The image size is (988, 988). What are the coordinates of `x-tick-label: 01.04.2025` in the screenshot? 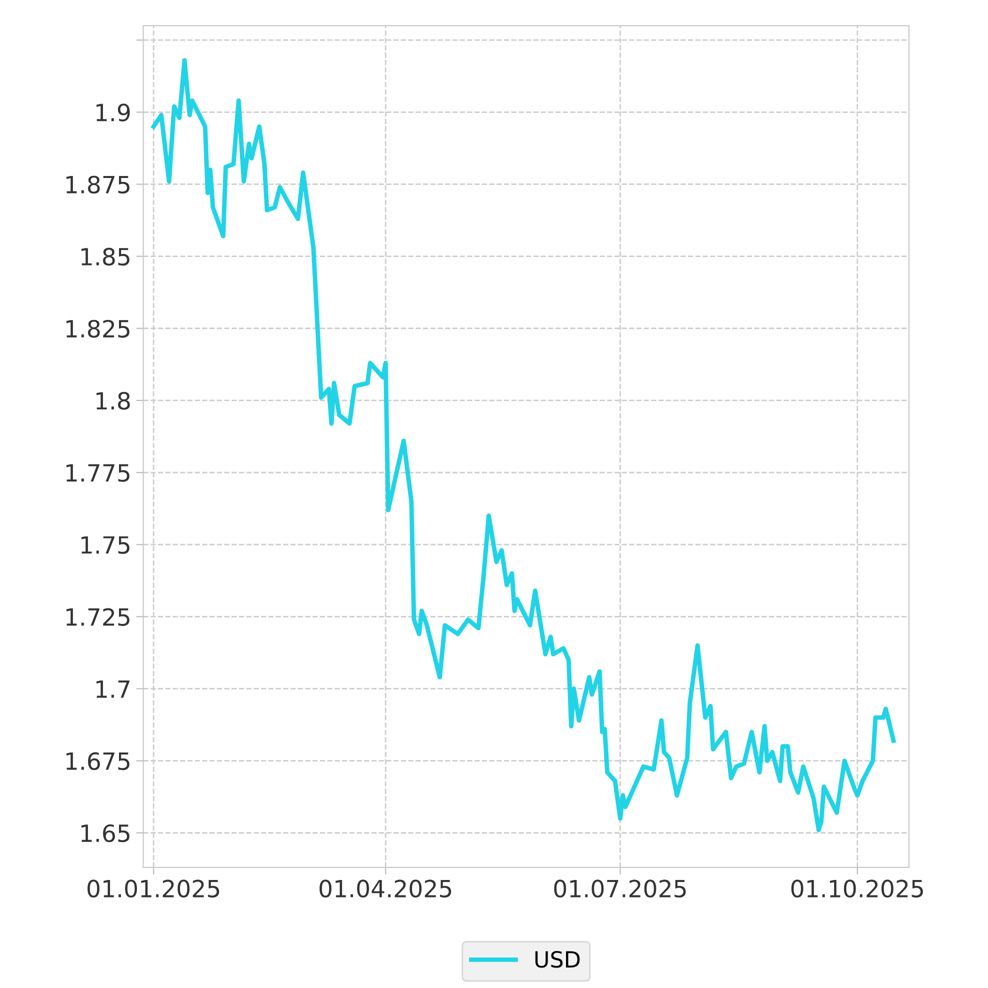 It's located at (386, 889).